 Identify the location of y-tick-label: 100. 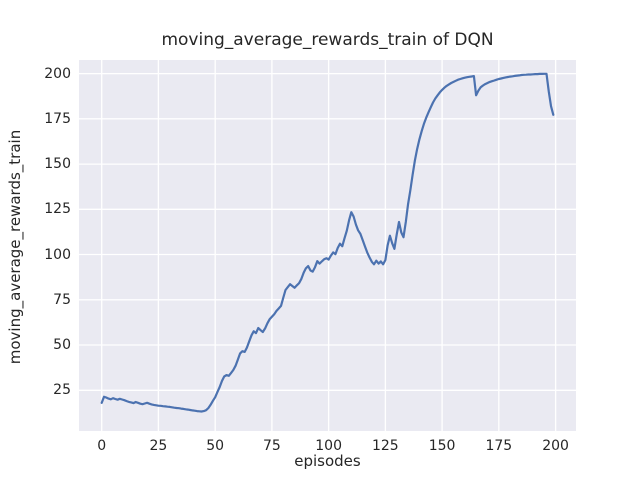
(57, 254).